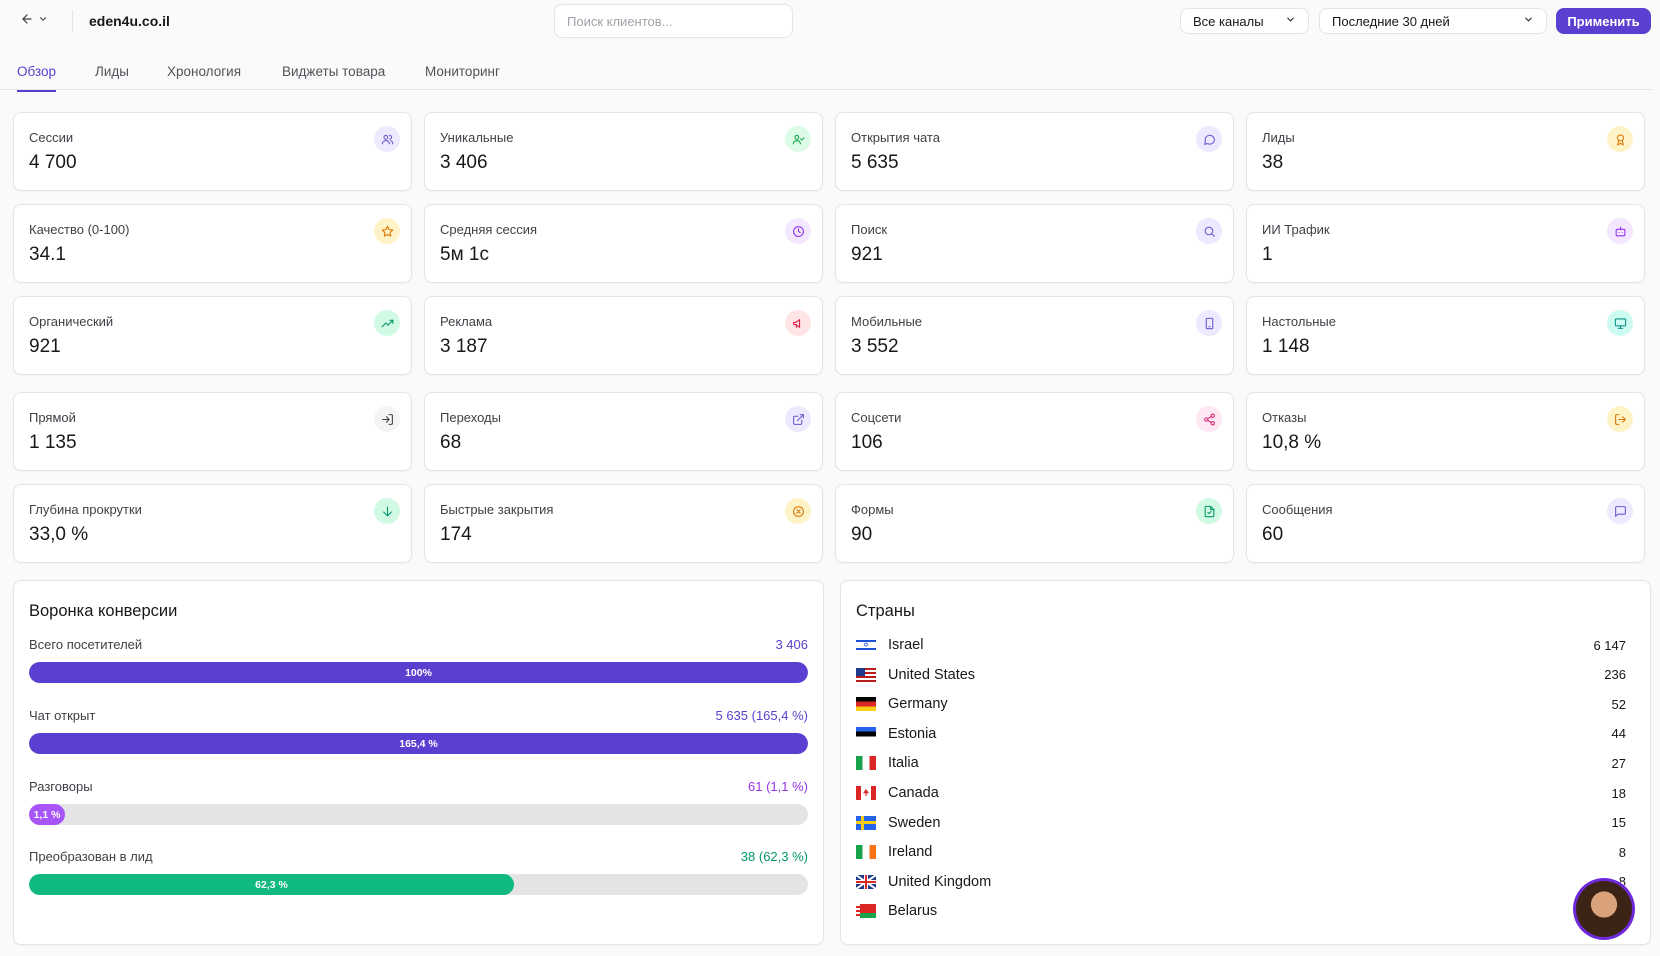 Image resolution: width=1660 pixels, height=956 pixels. I want to click on channel-select: Все каналы, so click(1244, 21).